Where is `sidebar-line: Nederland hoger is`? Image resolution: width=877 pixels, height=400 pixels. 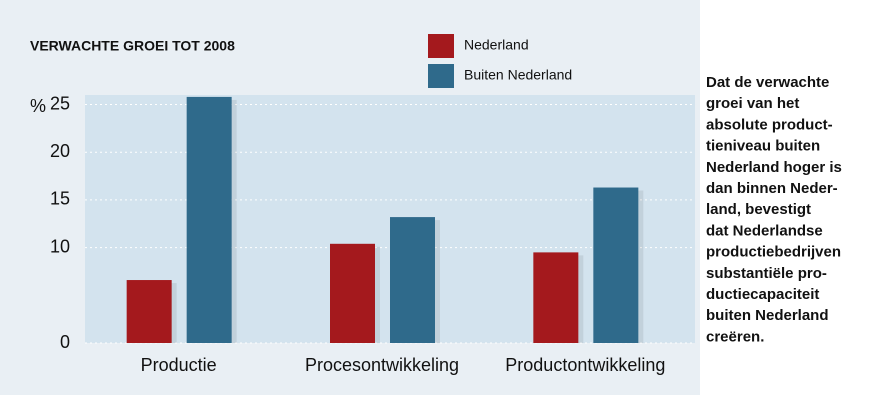
sidebar-line: Nederland hoger is is located at coordinates (774, 167).